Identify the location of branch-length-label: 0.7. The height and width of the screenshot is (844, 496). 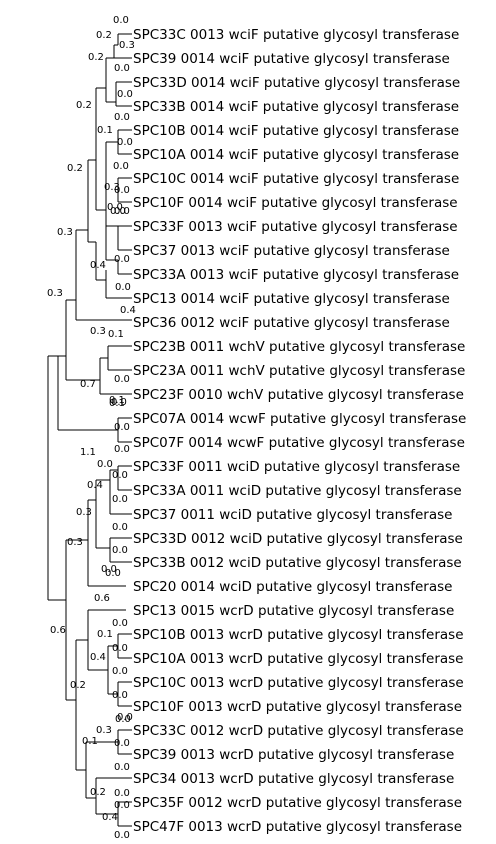
(88, 384).